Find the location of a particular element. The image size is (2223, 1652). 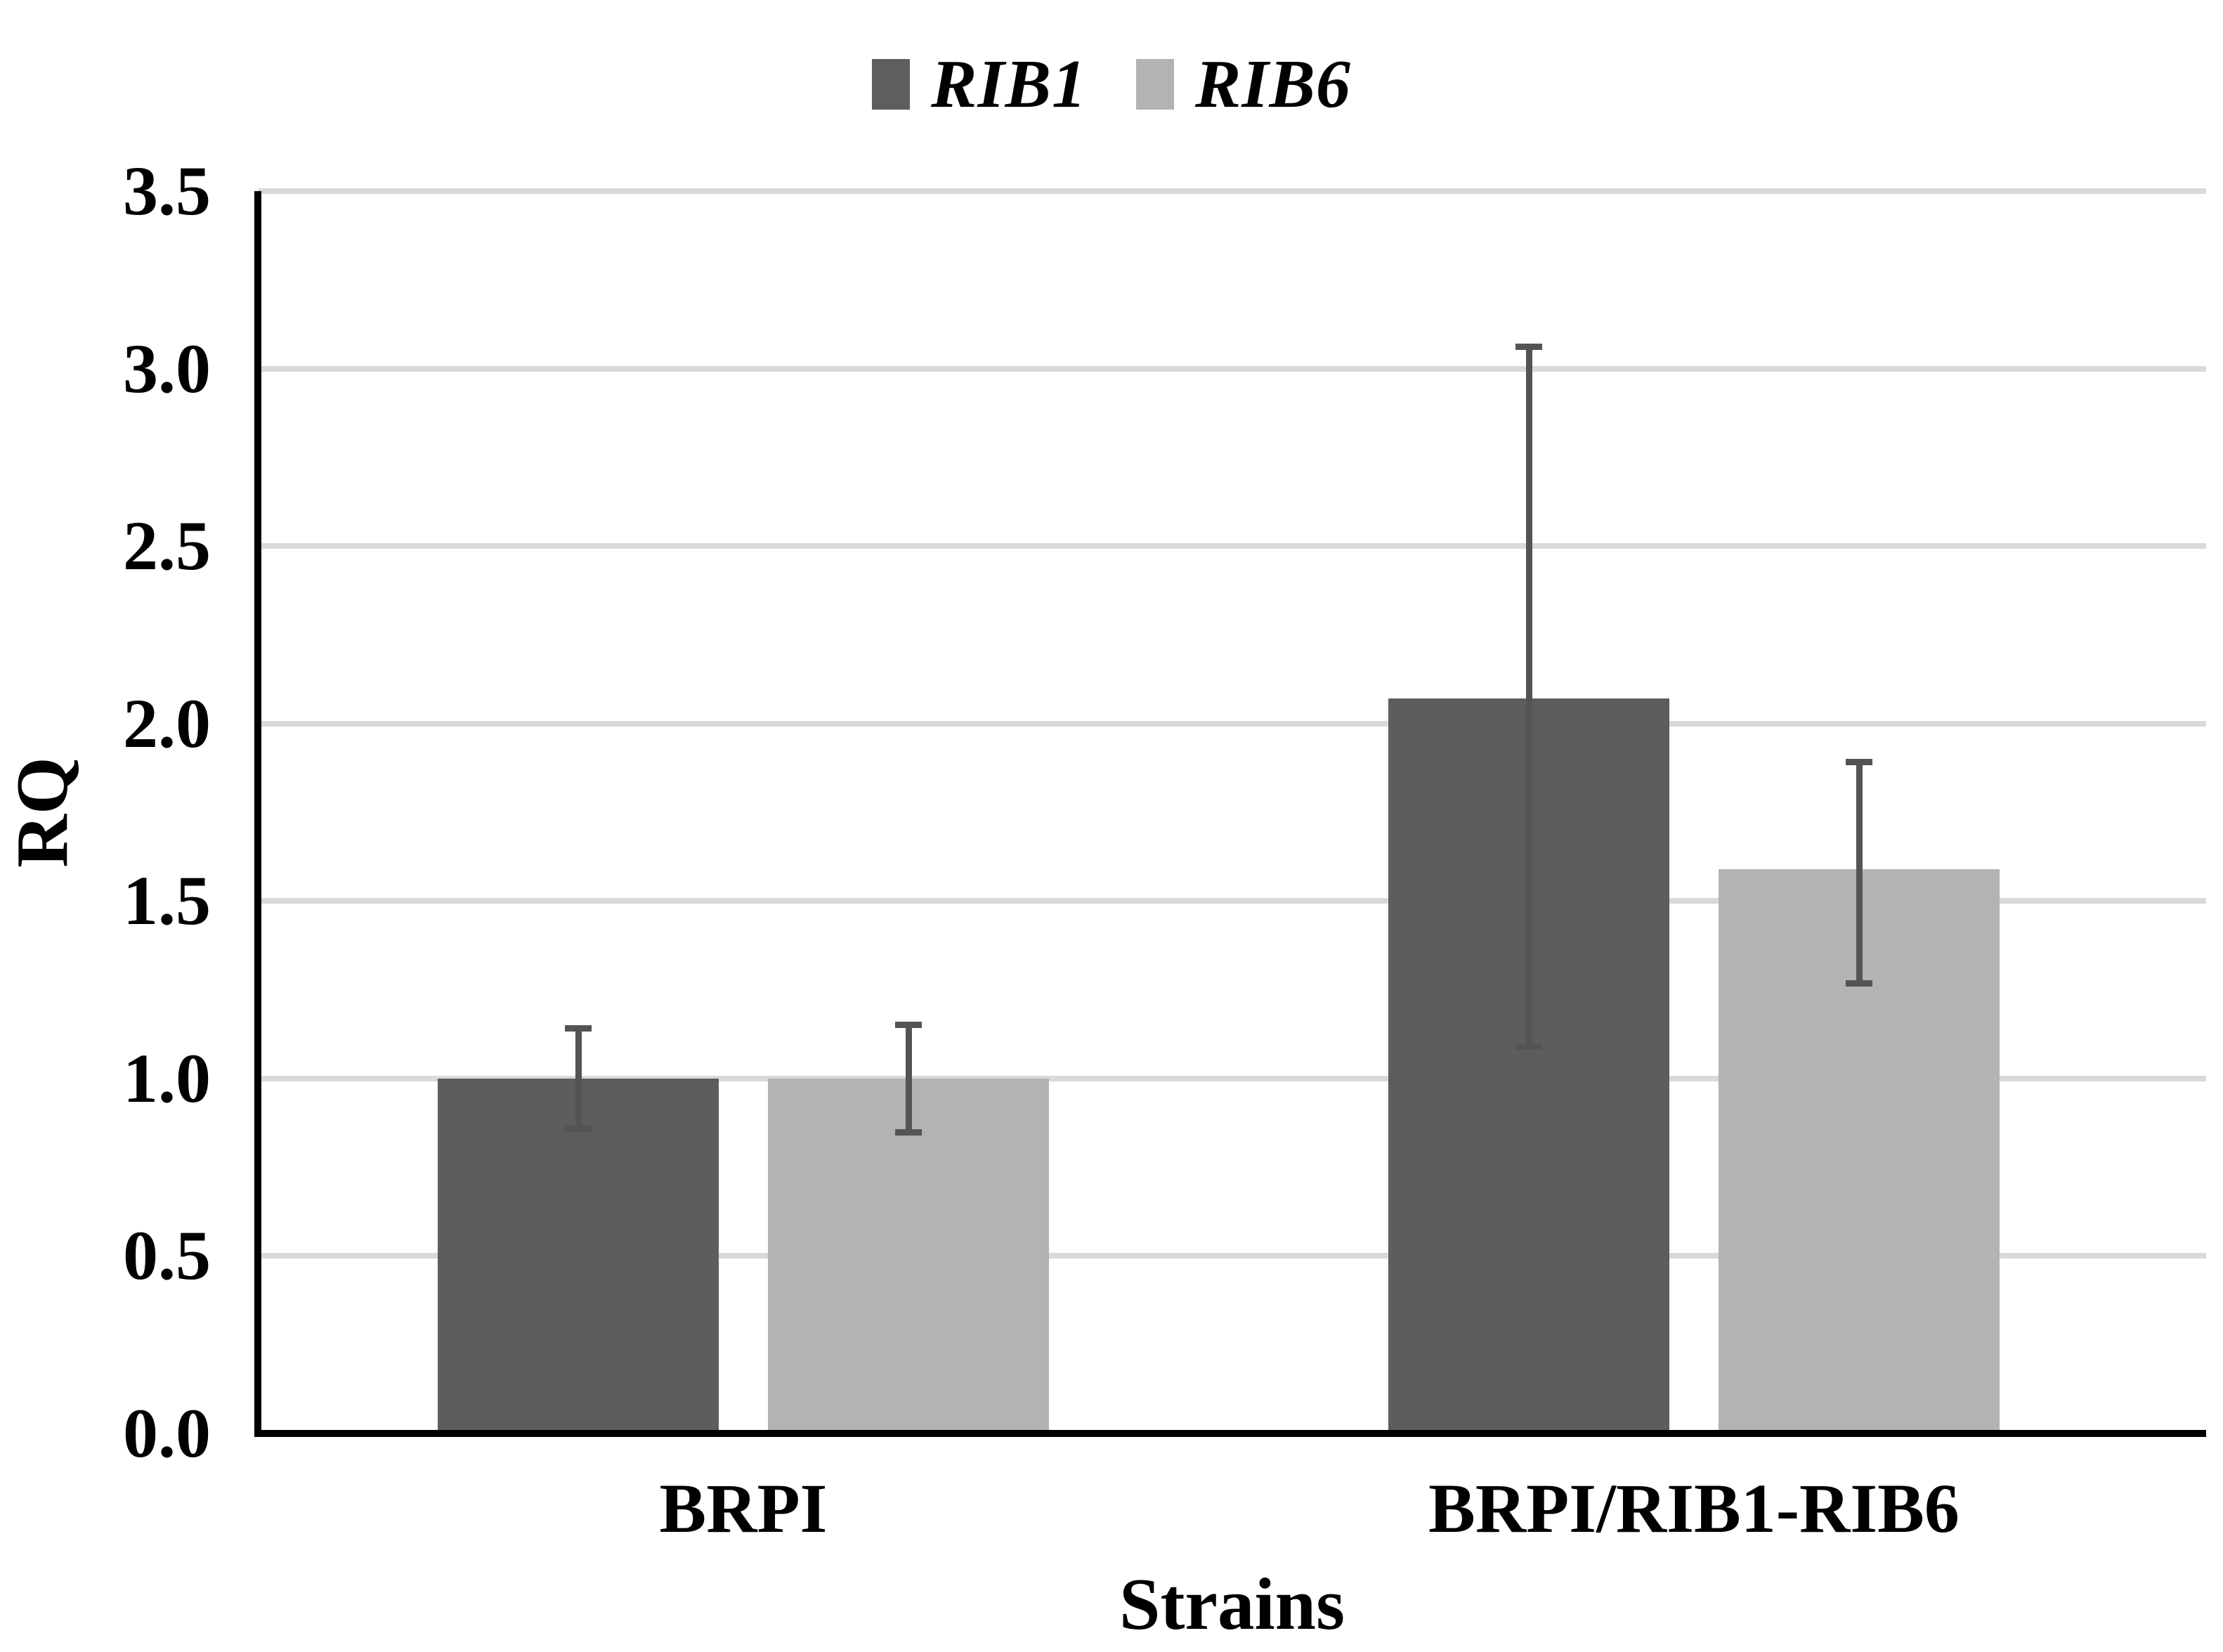

x-category-label-2: BRPI/RIB1-RIB6 is located at coordinates (1694, 1508).